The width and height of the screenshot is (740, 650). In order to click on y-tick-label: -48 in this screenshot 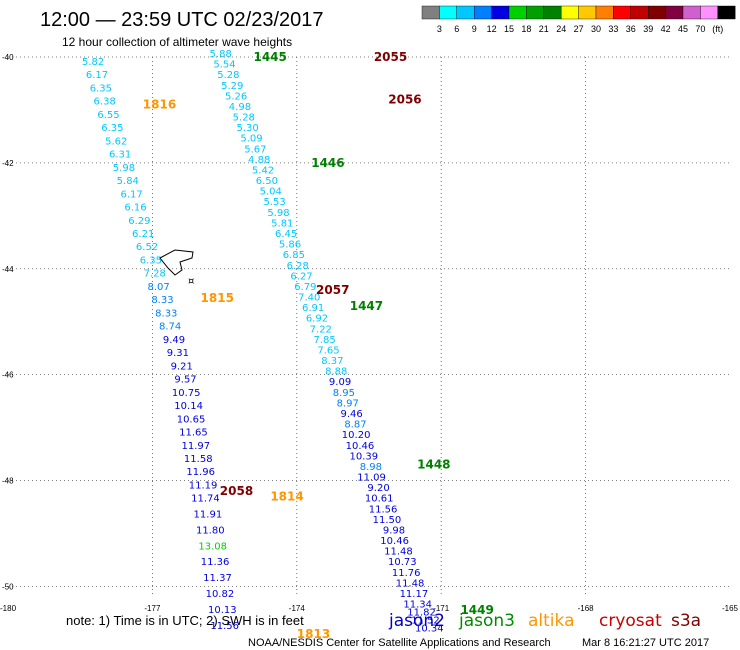, I will do `click(8, 481)`.